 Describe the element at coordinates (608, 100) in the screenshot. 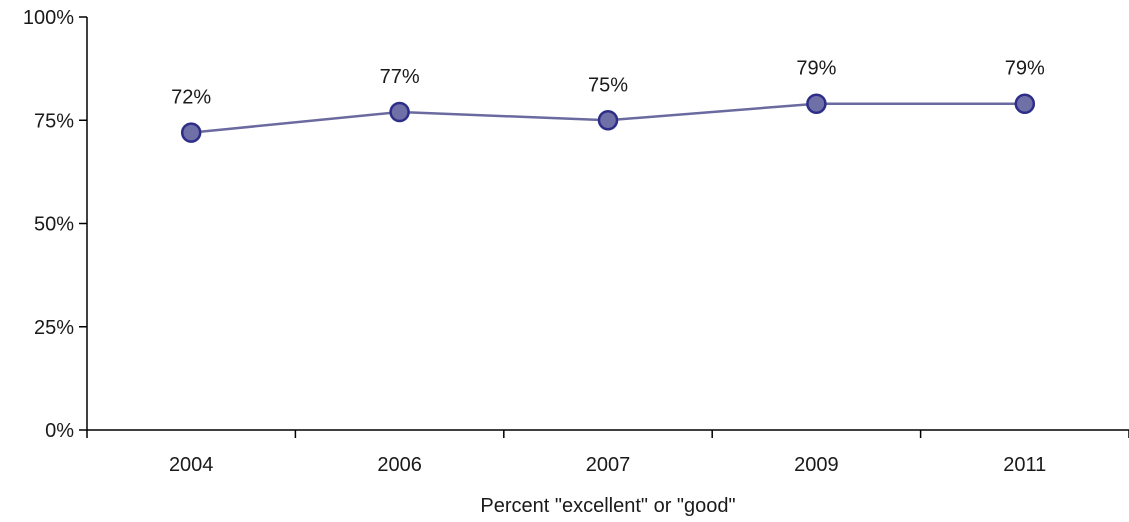

I see `series-layer: 72% 77% 75% 79% 79%` at that location.